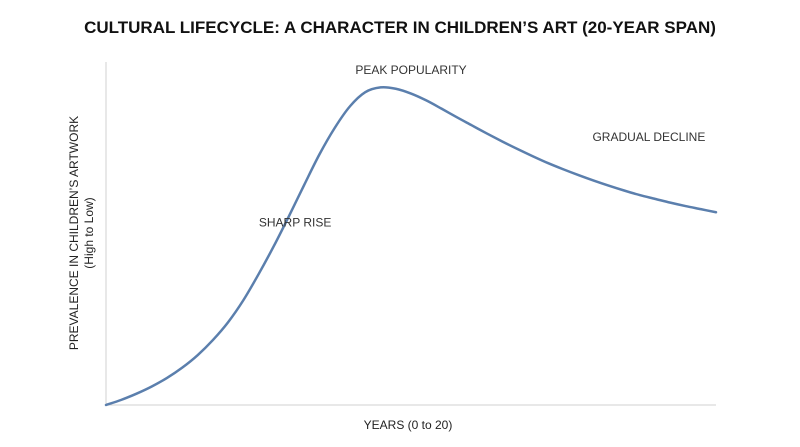  What do you see at coordinates (648, 137) in the screenshot?
I see `annotation-2: GRADUAL DECLINE` at bounding box center [648, 137].